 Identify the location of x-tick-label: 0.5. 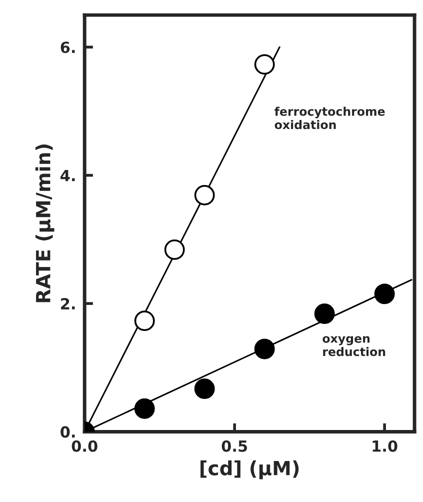
(235, 446).